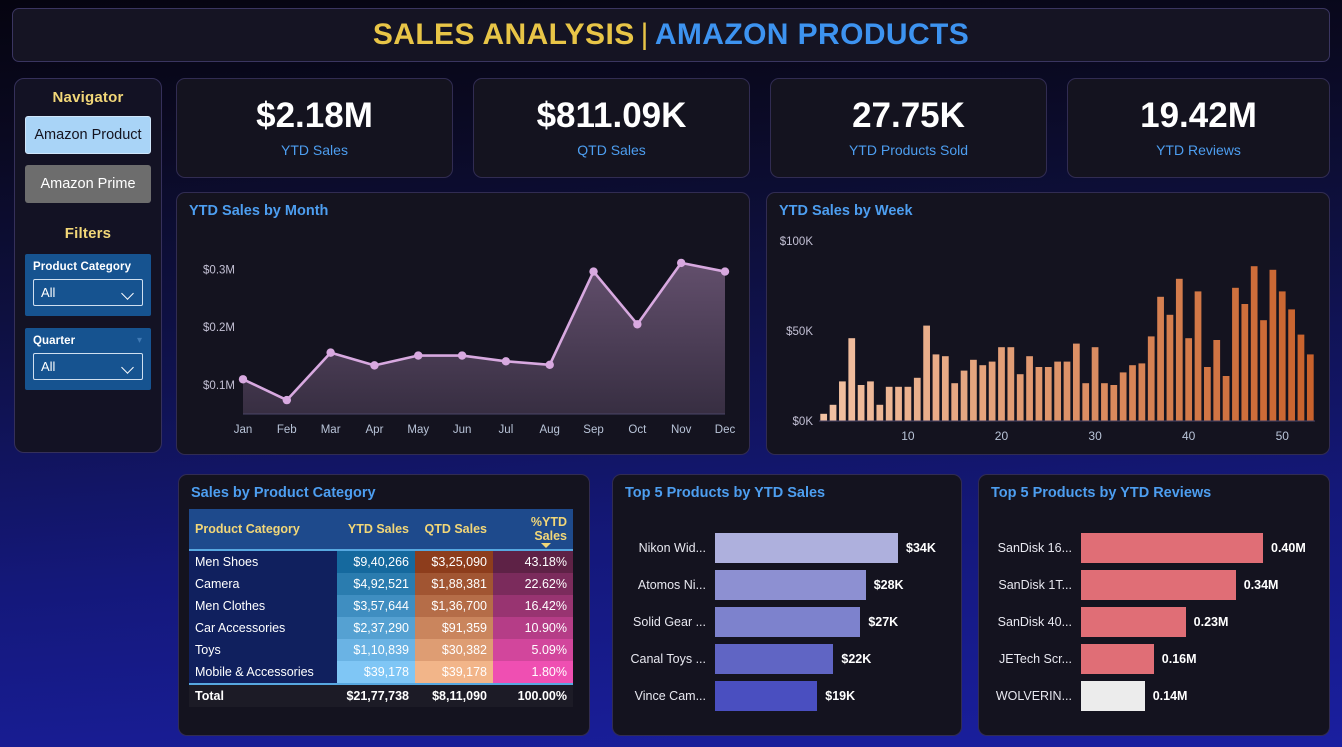  I want to click on bar-row: Canal Toys ... $22K, so click(745, 659).